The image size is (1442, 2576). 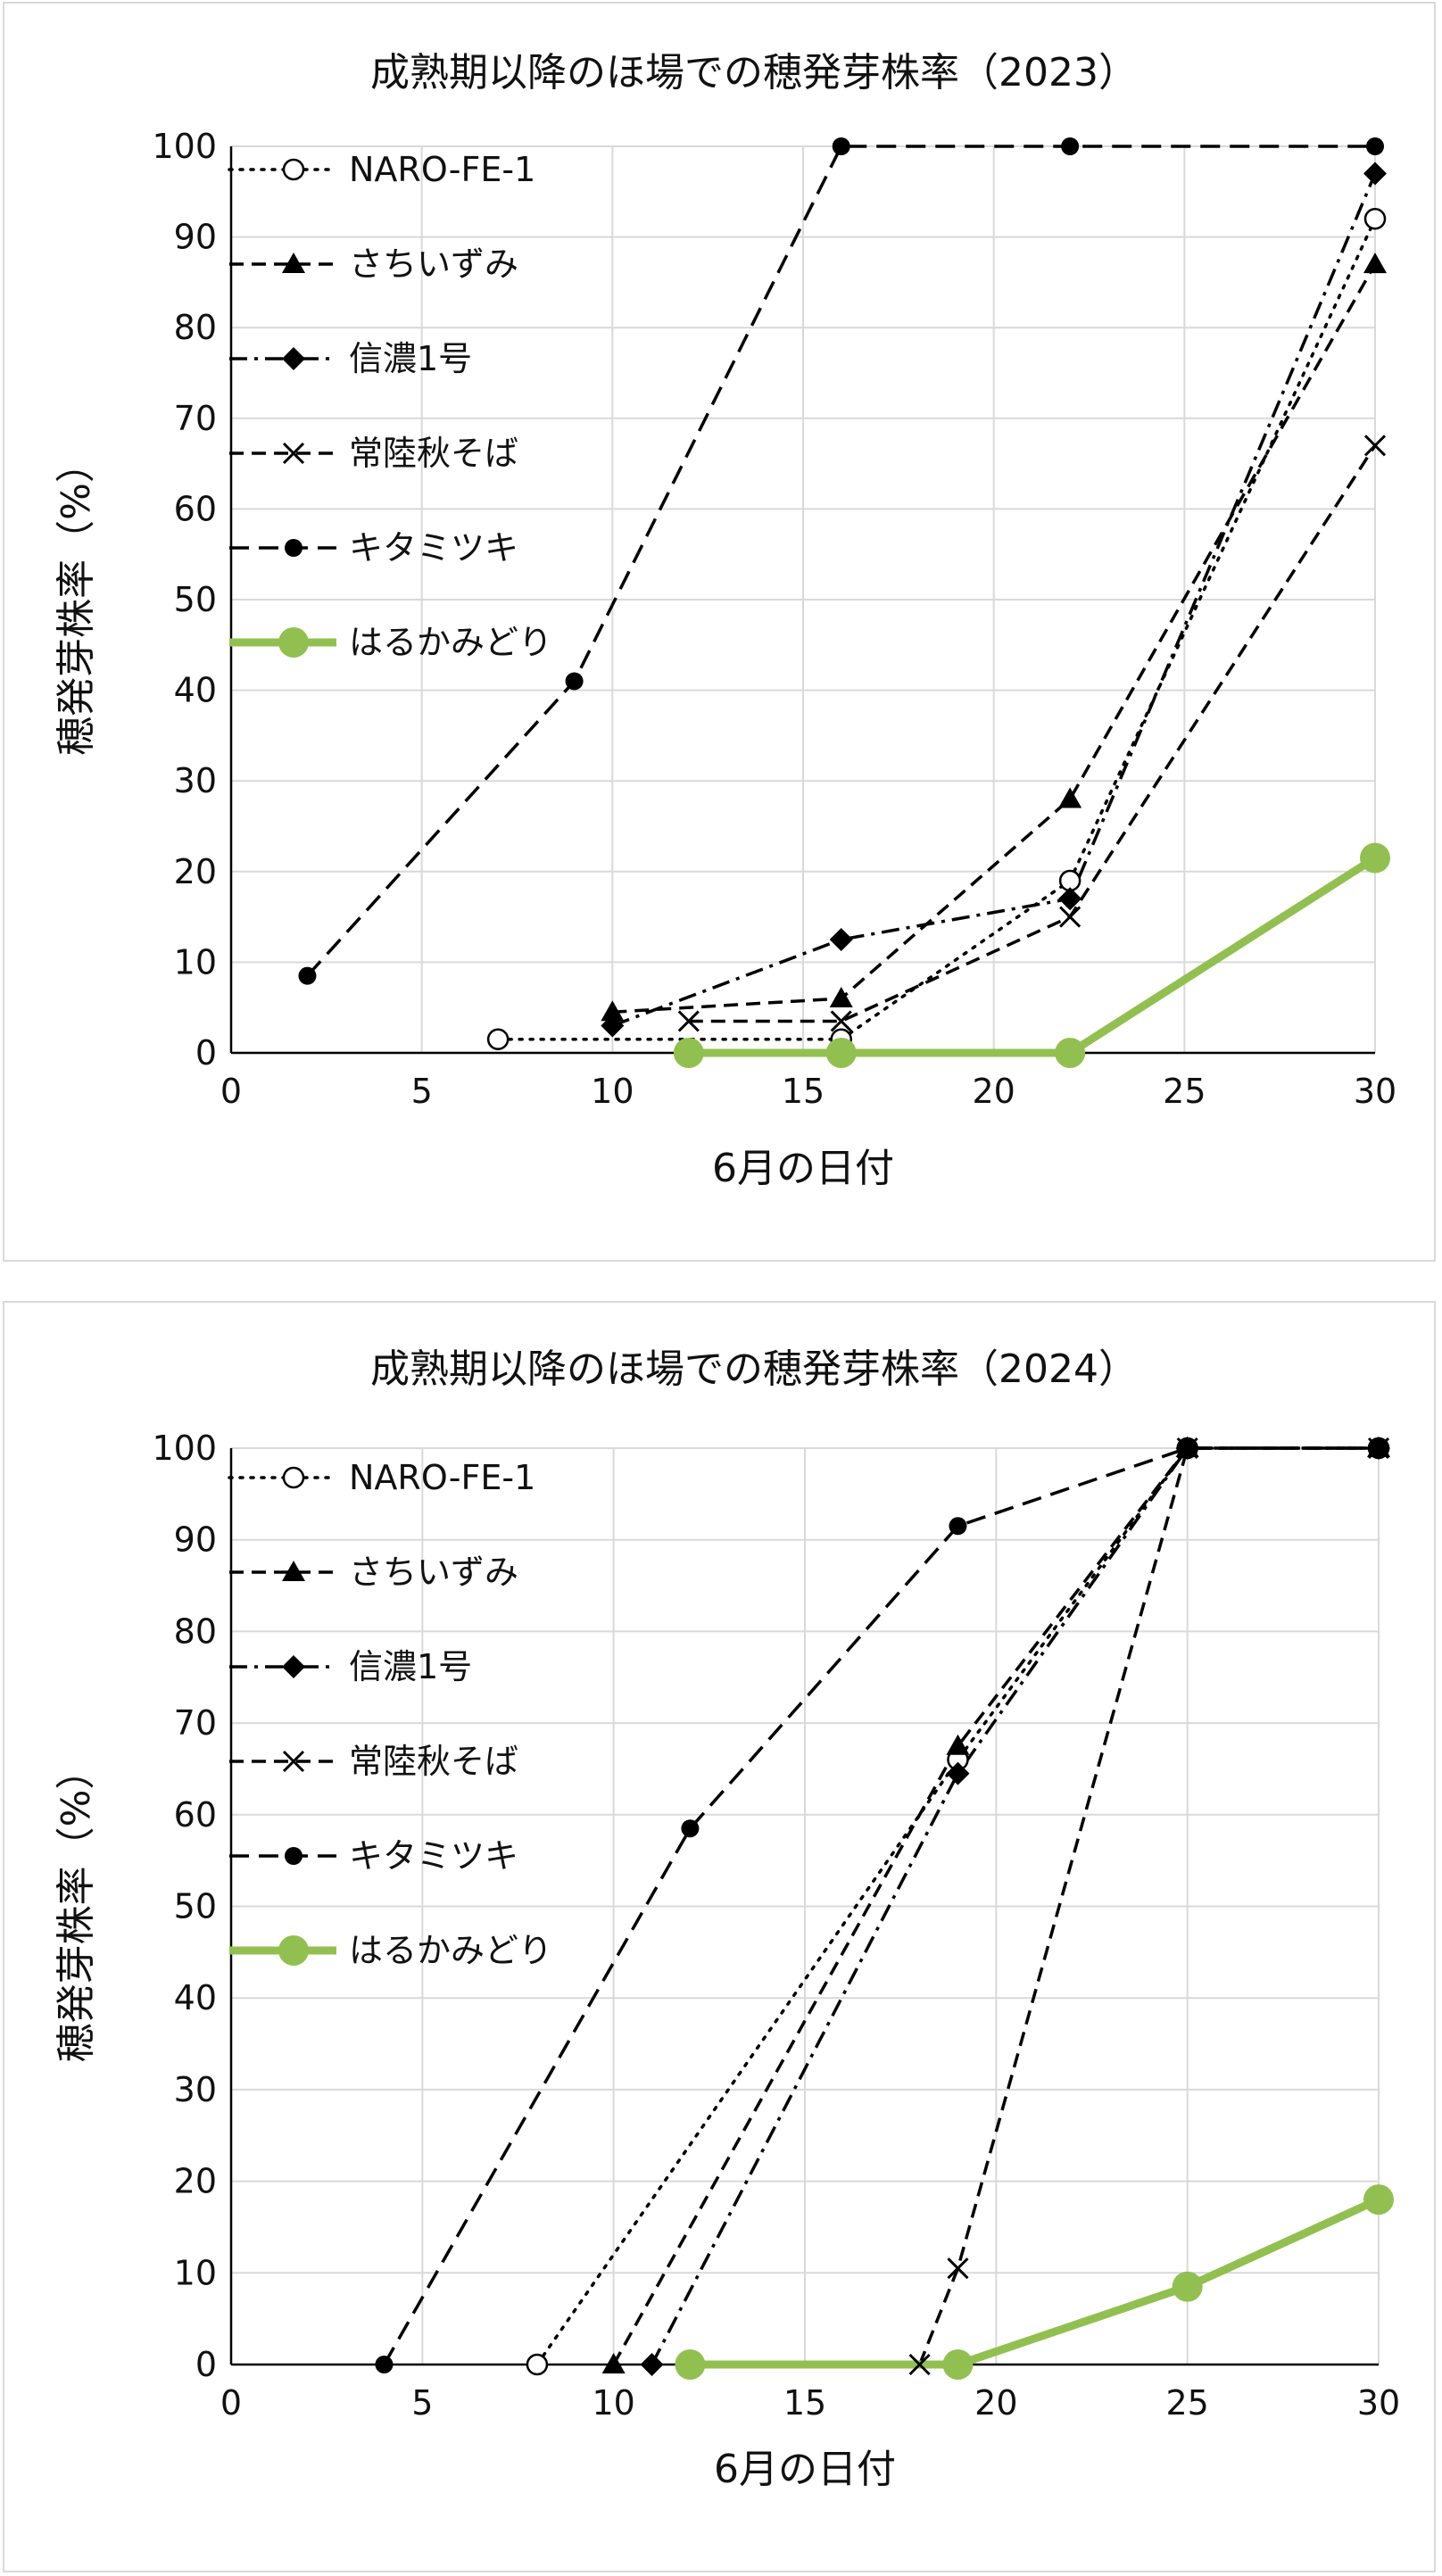 I want to click on y-tick-label: 90, so click(x=195, y=237).